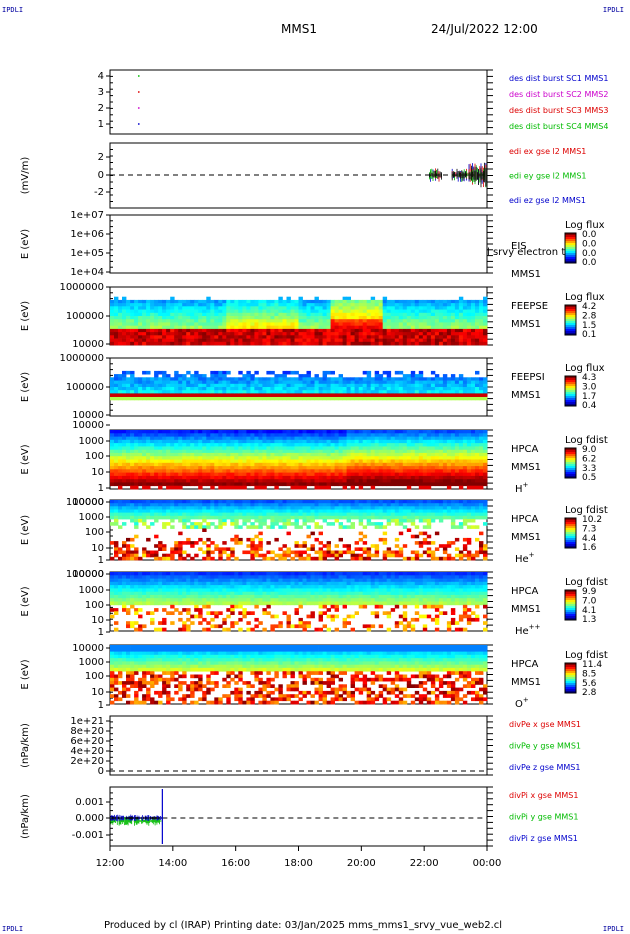  What do you see at coordinates (529, 252) in the screenshot?
I see `eis-overlay-text: l srvy electron to` at bounding box center [529, 252].